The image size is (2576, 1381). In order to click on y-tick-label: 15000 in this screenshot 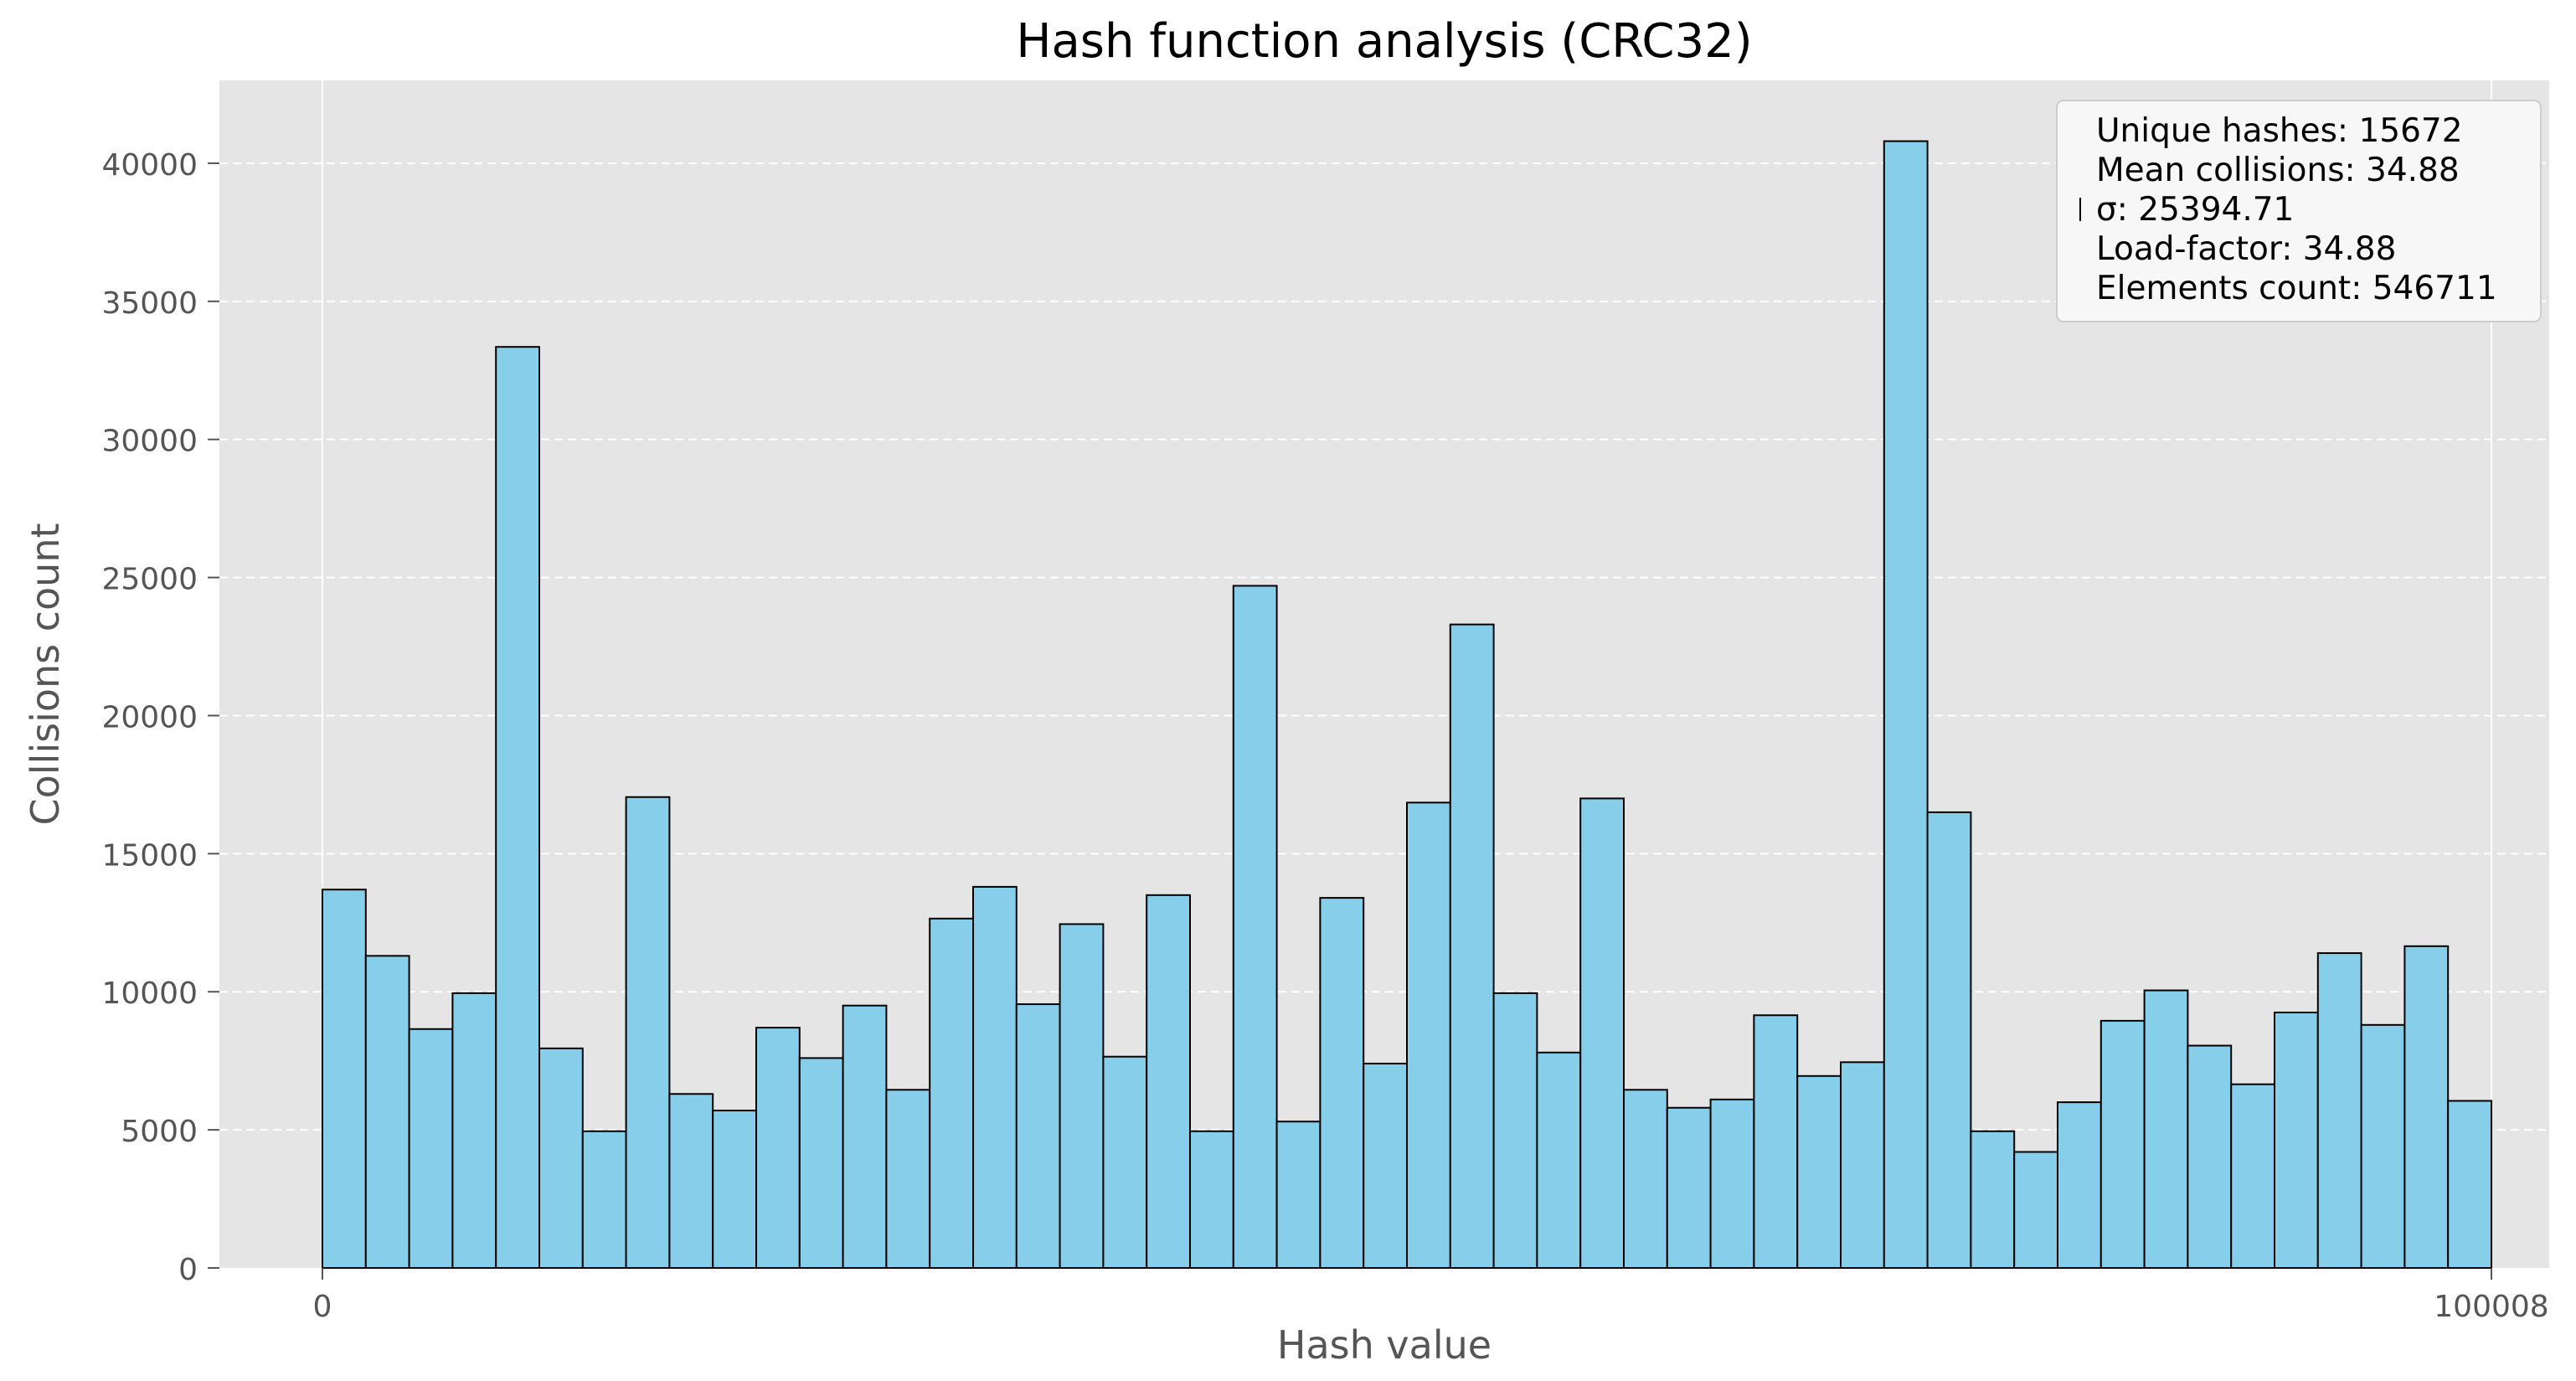, I will do `click(149, 856)`.